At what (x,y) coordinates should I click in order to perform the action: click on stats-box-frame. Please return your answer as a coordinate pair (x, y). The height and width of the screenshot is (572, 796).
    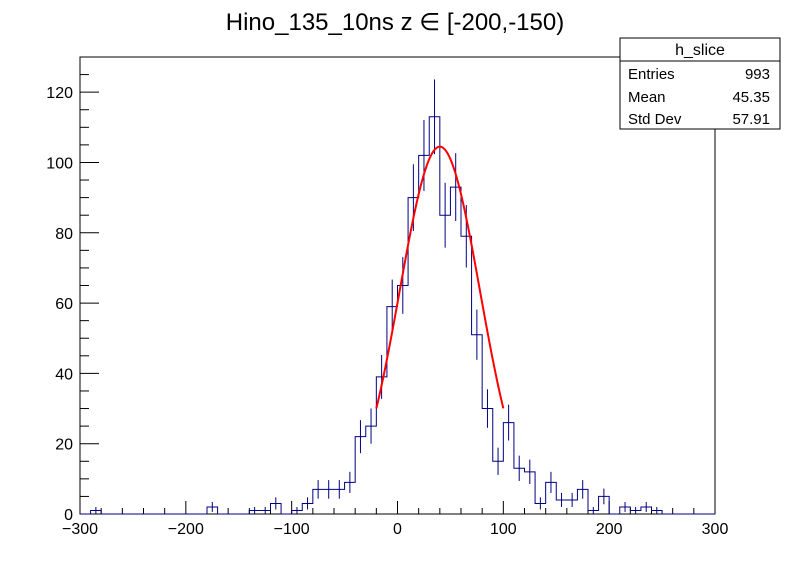
    Looking at the image, I should click on (700, 83).